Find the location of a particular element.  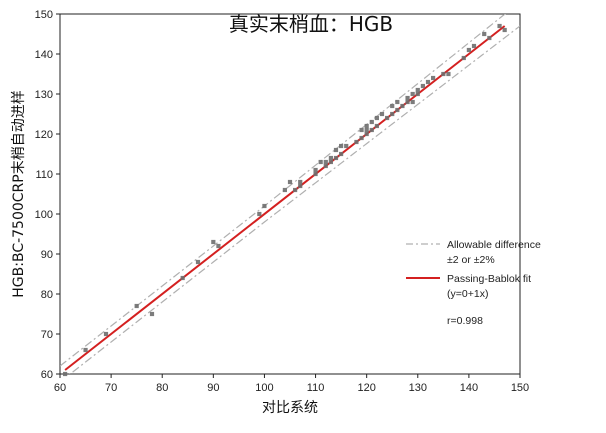

x-axis: 60 70 80 90 100 110 120 130 140 150 is located at coordinates (291, 384).